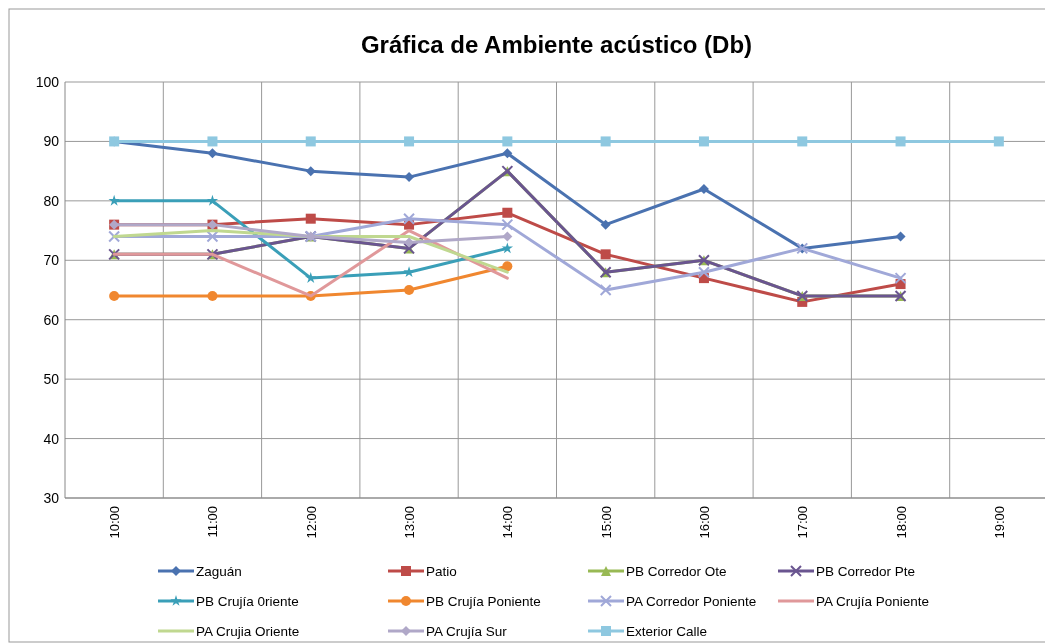 This screenshot has height=643, width=1045. What do you see at coordinates (606, 522) in the screenshot?
I see `x-tick-label: 15:00` at bounding box center [606, 522].